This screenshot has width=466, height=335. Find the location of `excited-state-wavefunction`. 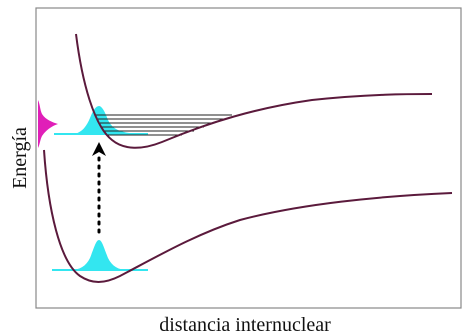

excited-state-wavefunction is located at coordinates (101, 120).